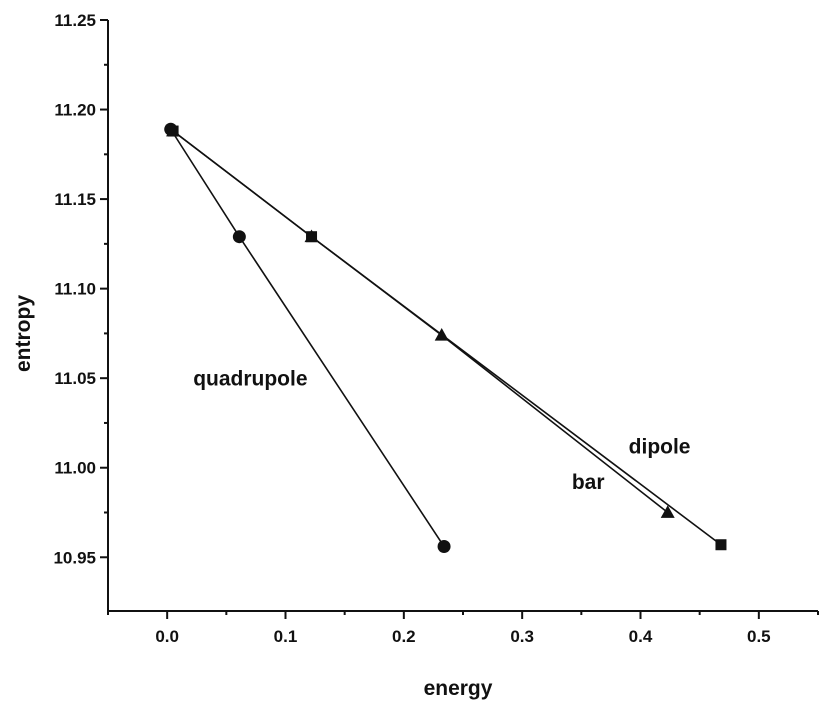  I want to click on x-tick-label-1: 0.1, so click(286, 636).